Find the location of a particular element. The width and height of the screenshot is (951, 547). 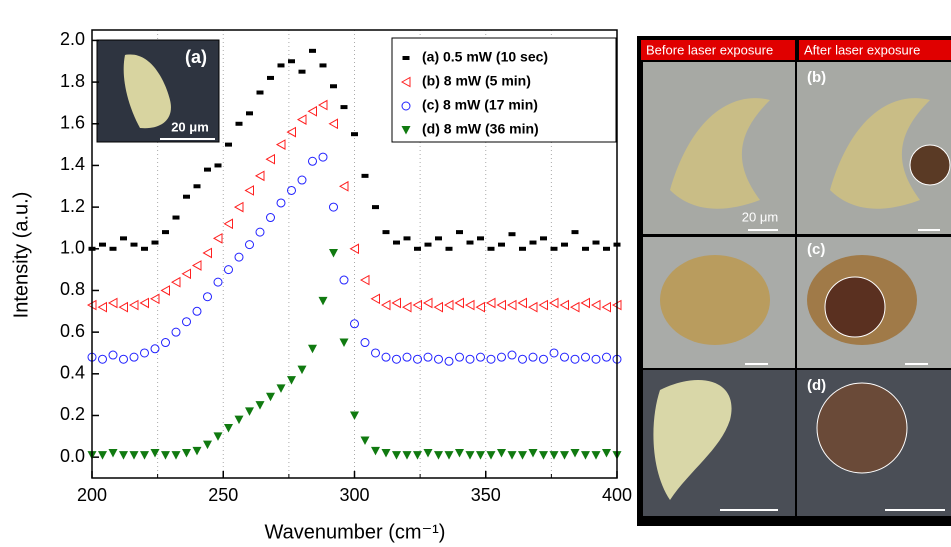

legend-label: (d) 8 mW (36 min) is located at coordinates (480, 129).